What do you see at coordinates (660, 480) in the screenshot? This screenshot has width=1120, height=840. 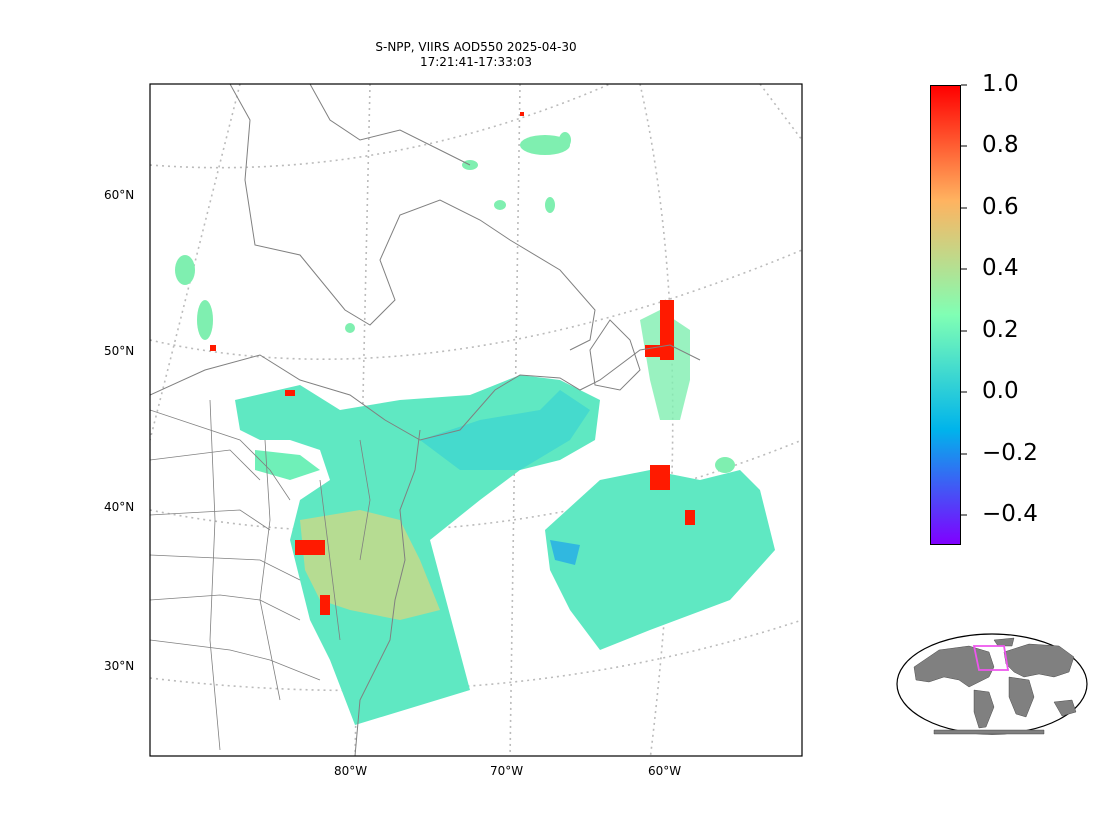 I see `aod-swath-ocean` at bounding box center [660, 480].